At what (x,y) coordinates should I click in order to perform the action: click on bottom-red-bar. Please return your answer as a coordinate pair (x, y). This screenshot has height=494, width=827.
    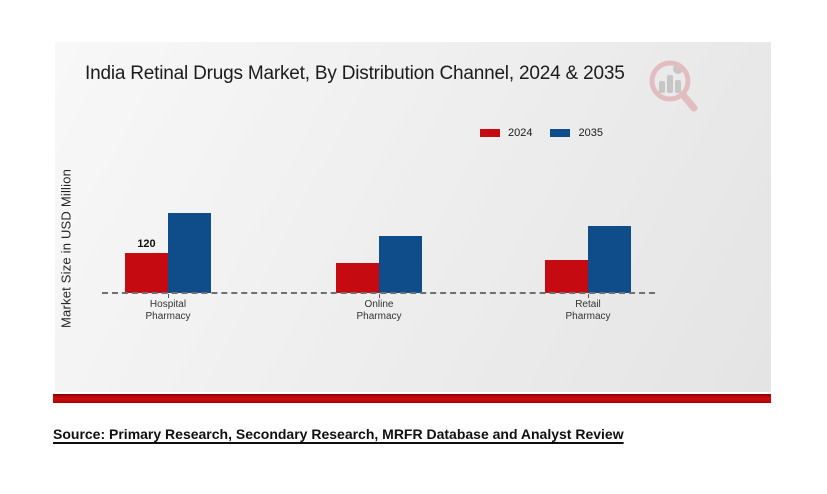
    Looking at the image, I should click on (412, 398).